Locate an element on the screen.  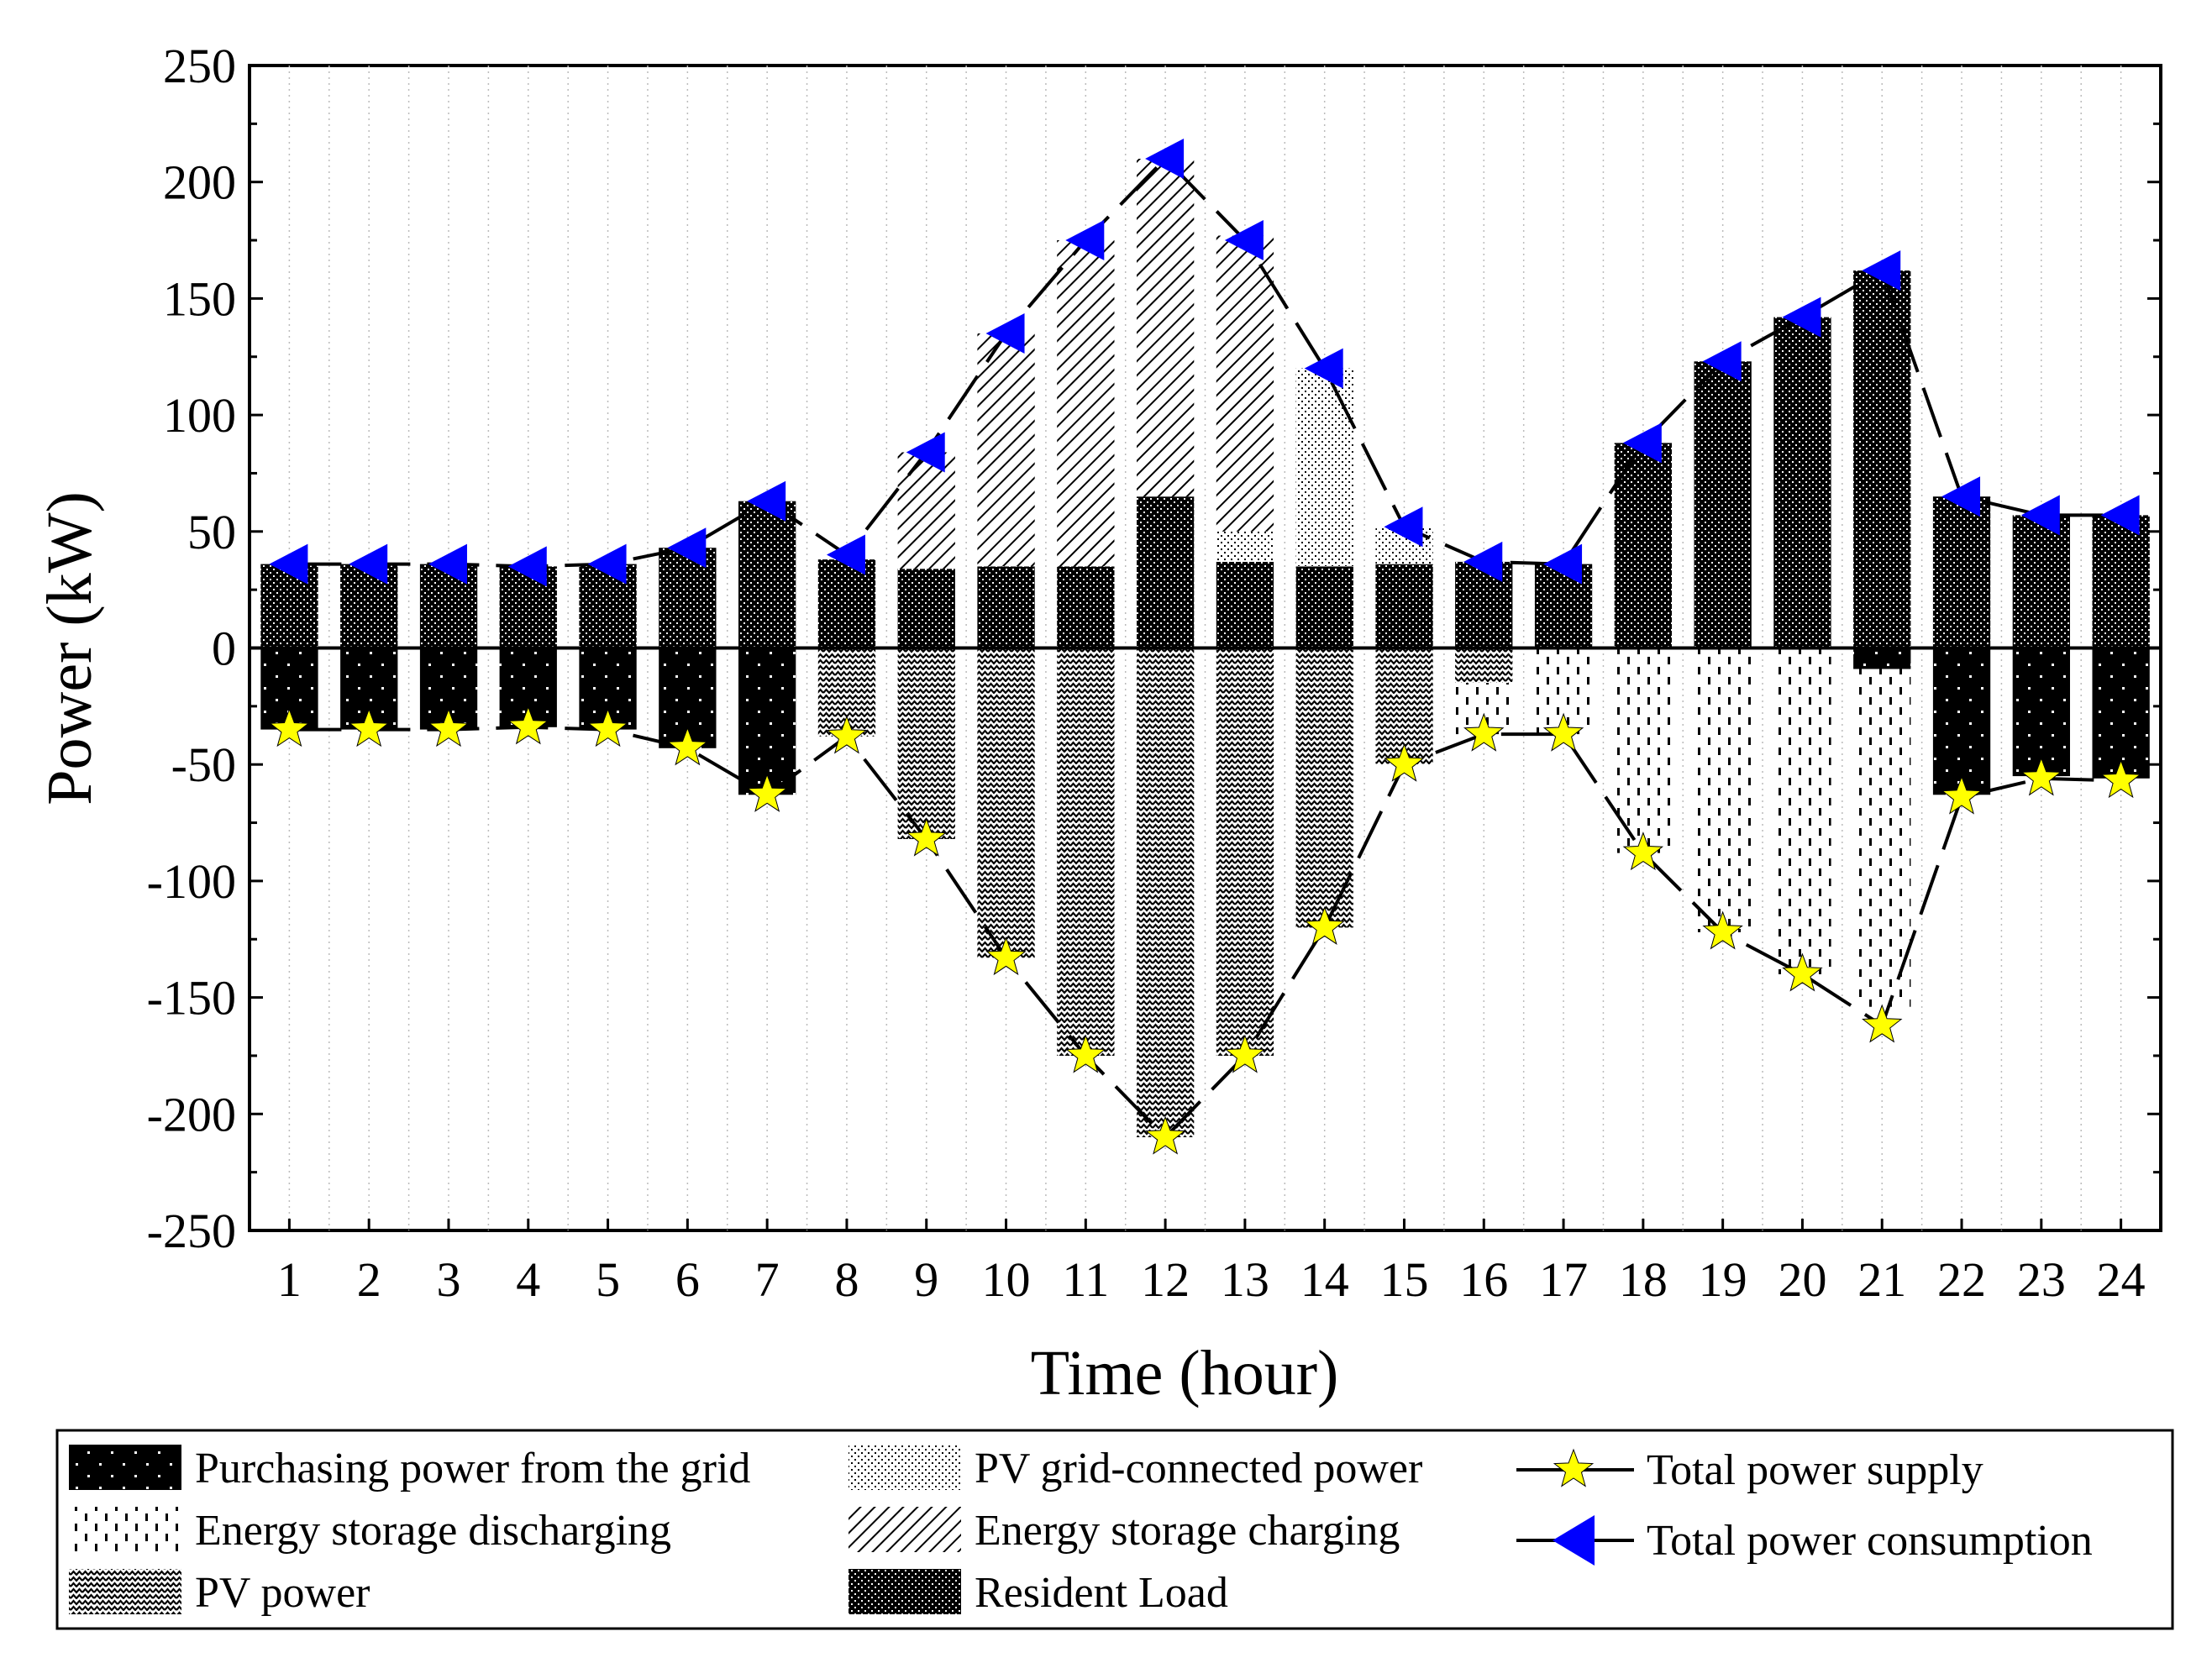
x-tick-label: 22 is located at coordinates (1961, 1280).